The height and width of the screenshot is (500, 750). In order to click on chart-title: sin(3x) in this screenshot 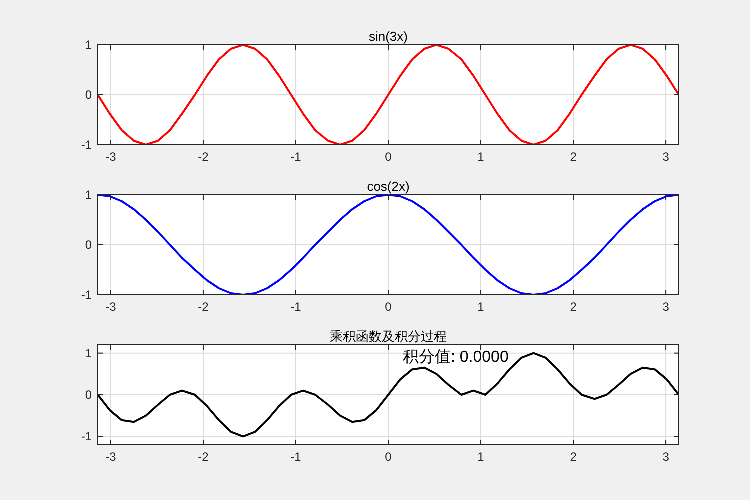, I will do `click(388, 36)`.